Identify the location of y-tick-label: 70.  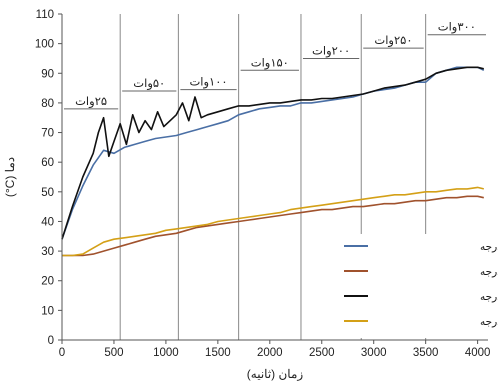
(47, 134).